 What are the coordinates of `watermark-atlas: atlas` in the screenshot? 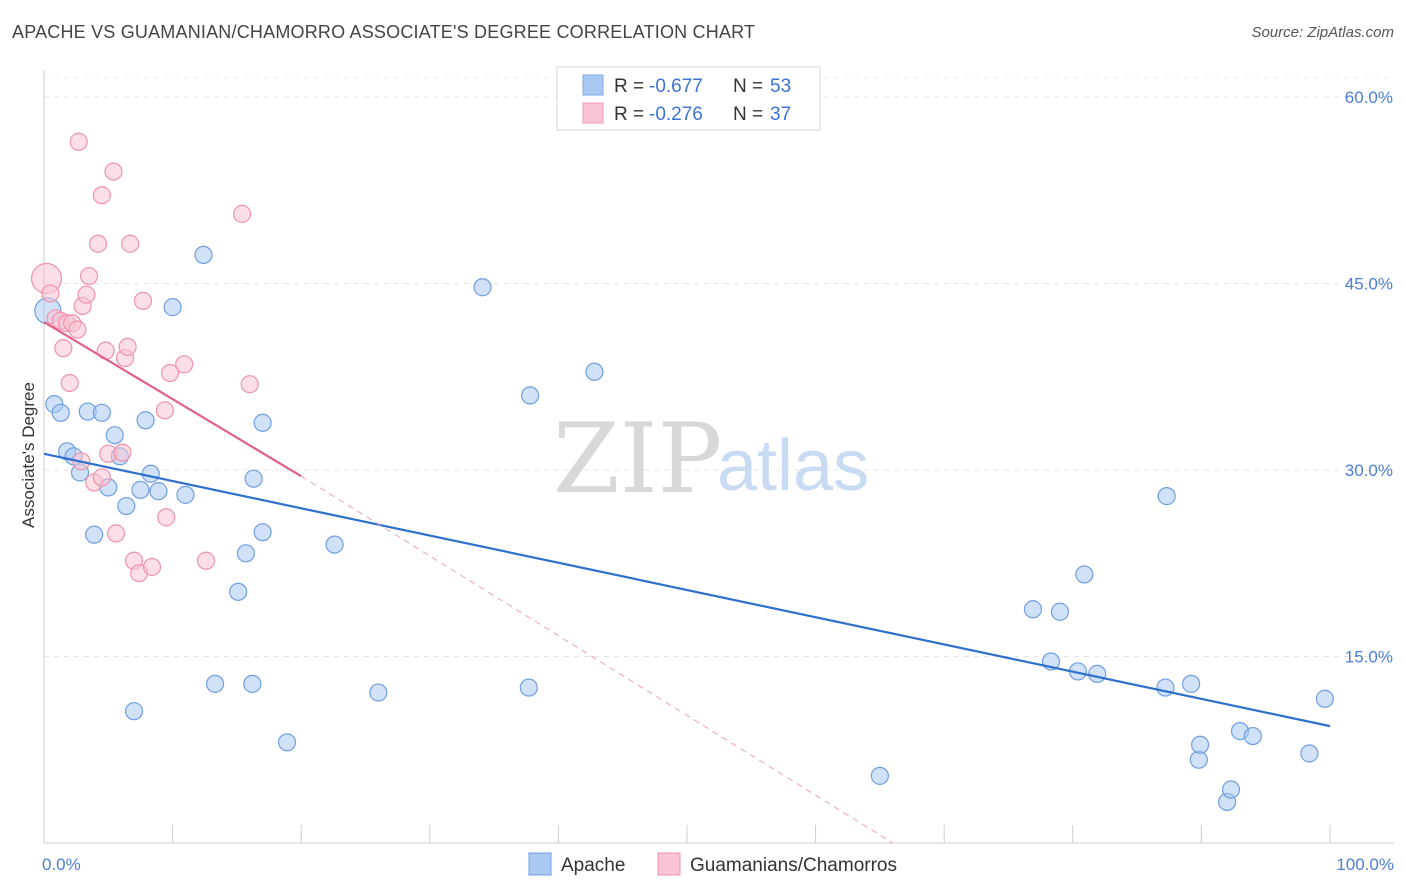 It's located at (793, 466).